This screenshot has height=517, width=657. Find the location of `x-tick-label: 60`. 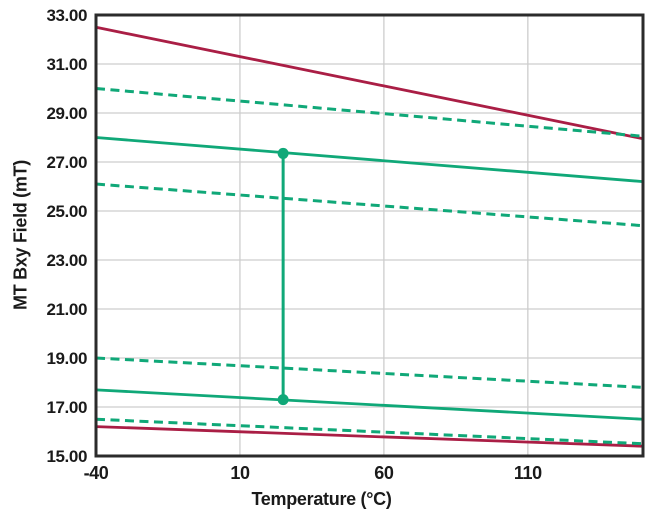

x-tick-label: 60 is located at coordinates (384, 473).